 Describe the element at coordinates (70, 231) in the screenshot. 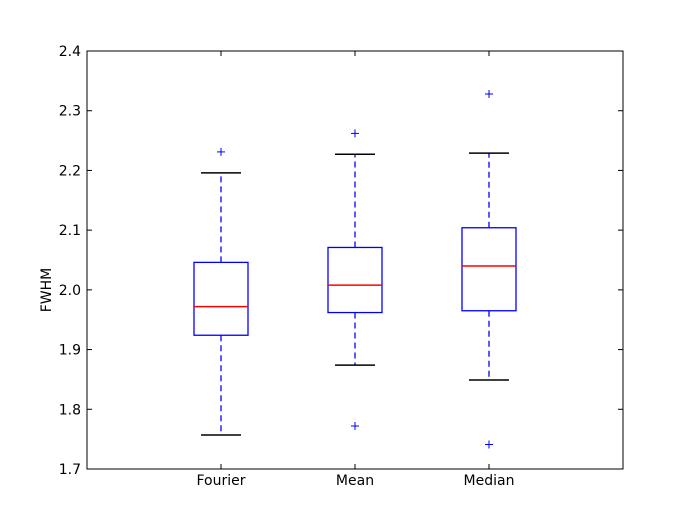

I see `y-tick-label: 2.1` at that location.